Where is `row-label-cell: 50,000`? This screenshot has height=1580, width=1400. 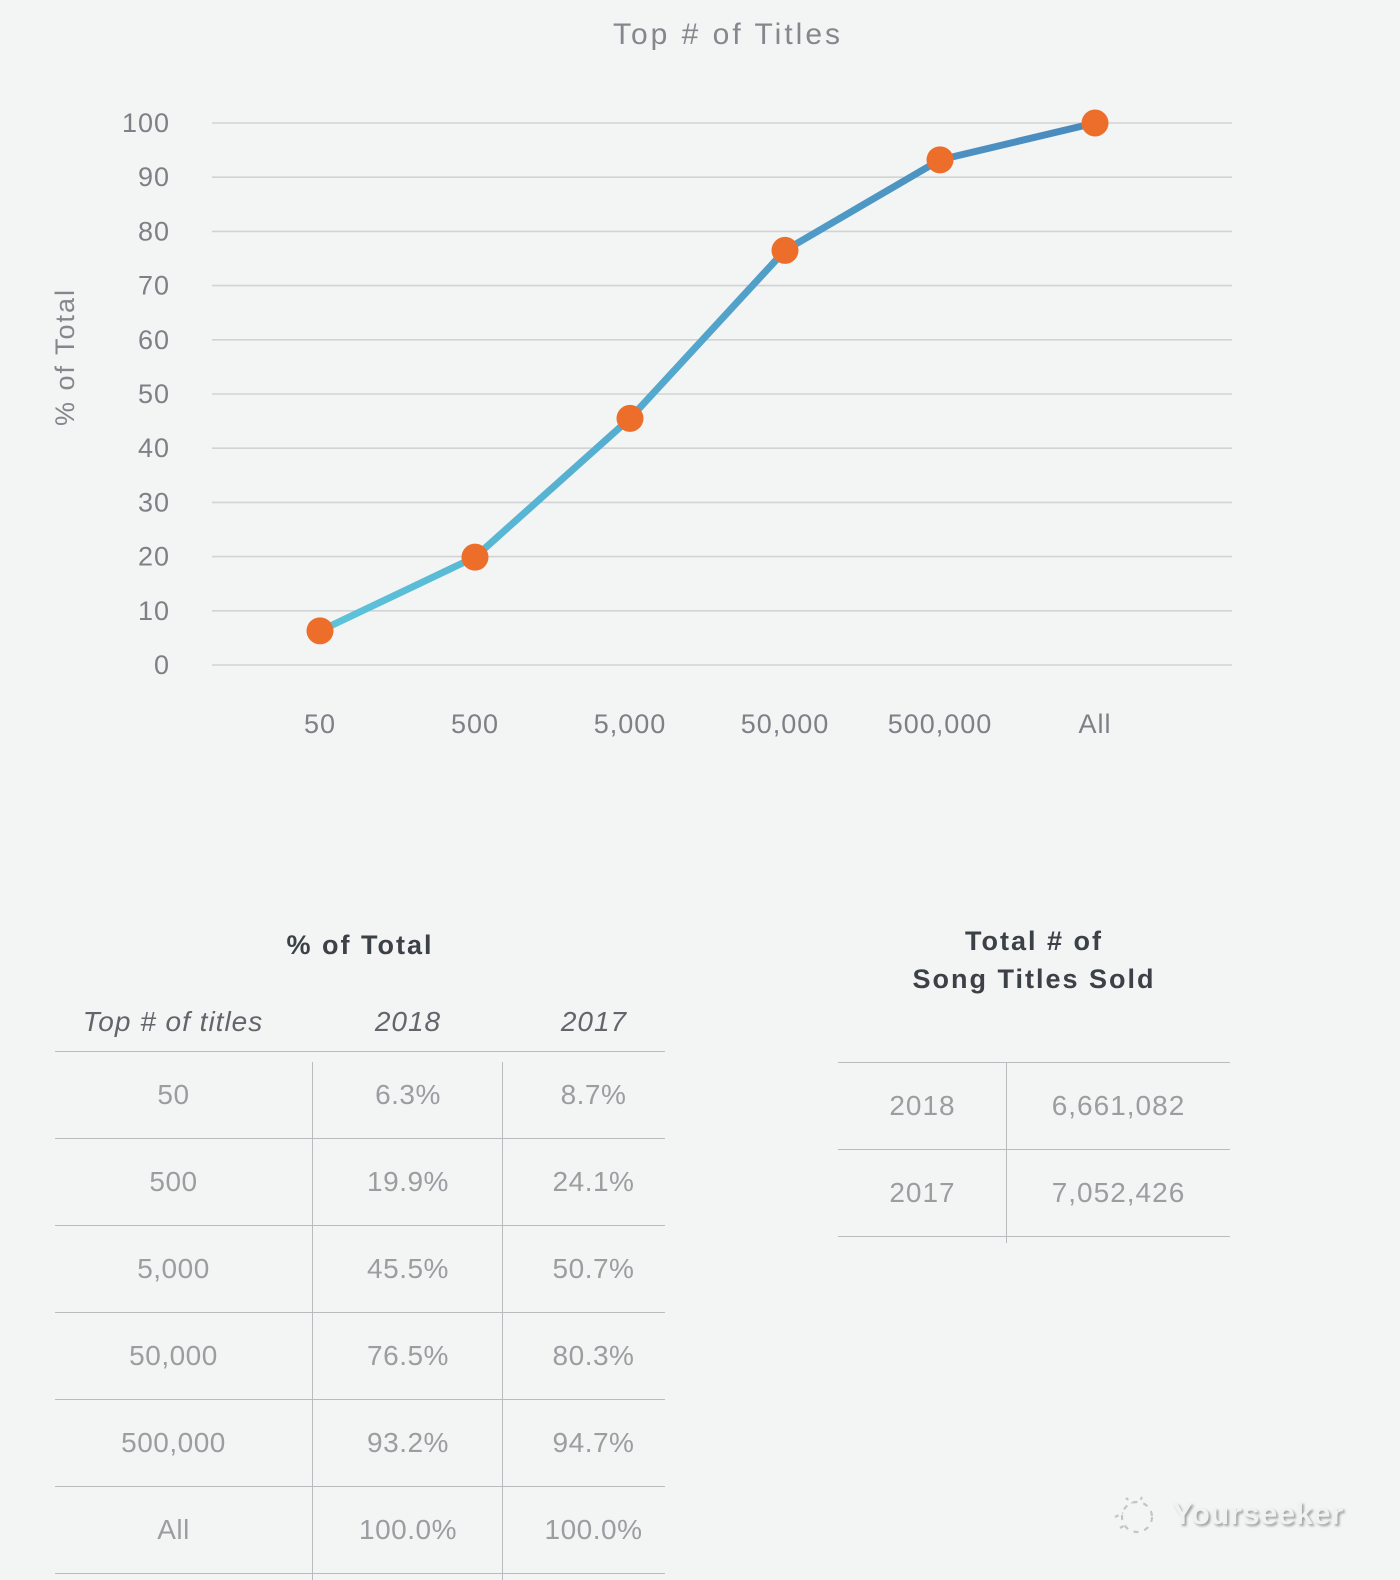 row-label-cell: 50,000 is located at coordinates (184, 1356).